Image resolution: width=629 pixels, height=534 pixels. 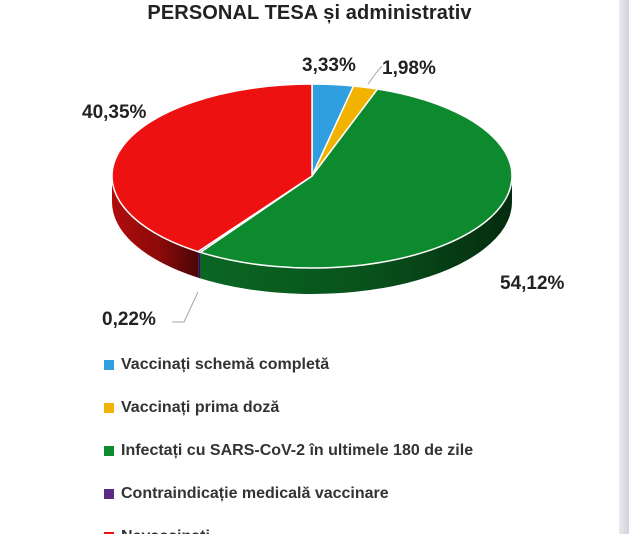 What do you see at coordinates (114, 112) in the screenshot?
I see `data-label-nevaccinati: 40,35%` at bounding box center [114, 112].